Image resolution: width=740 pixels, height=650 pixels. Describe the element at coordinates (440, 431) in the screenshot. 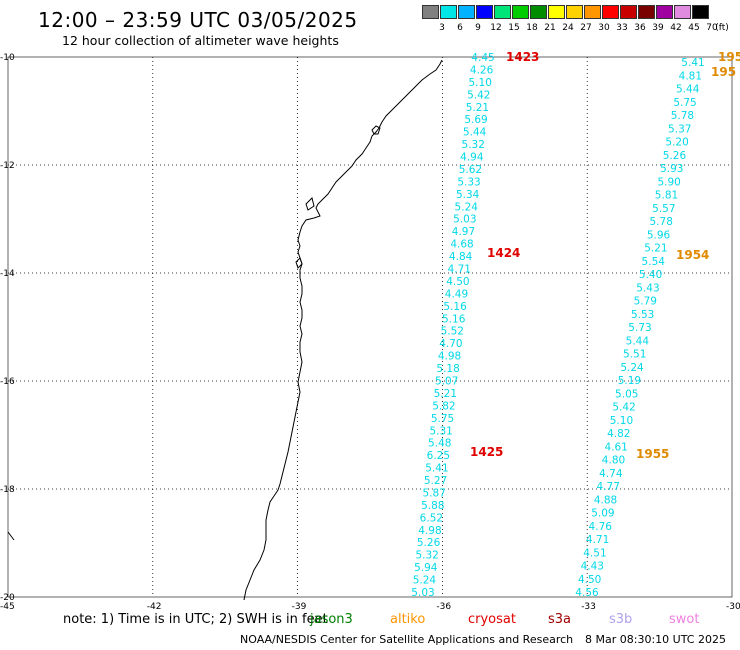

I see `wave-height-value: 5.31` at that location.